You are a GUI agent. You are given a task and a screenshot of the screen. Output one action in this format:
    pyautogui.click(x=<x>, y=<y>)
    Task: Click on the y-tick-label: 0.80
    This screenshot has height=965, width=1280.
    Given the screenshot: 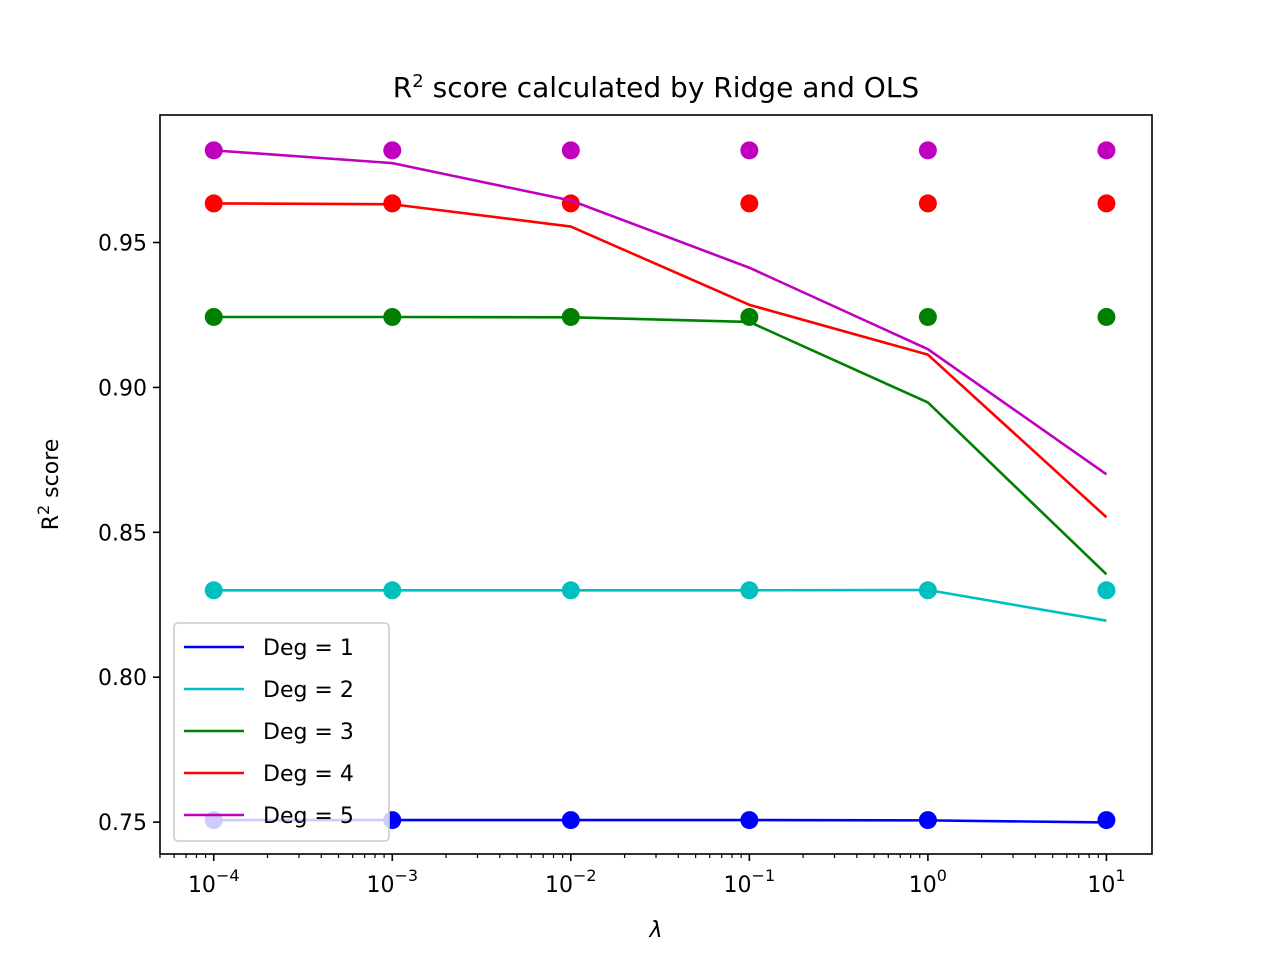 What is the action you would take?
    pyautogui.click(x=122, y=678)
    